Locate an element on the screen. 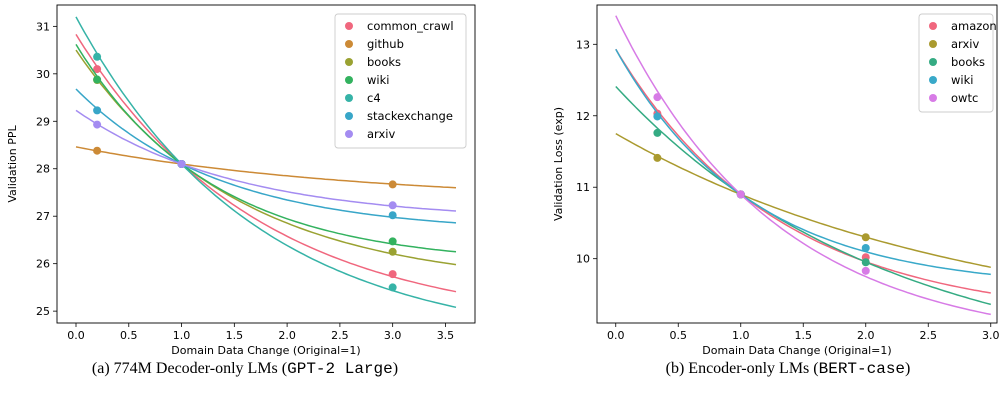  legend-marker-owtc is located at coordinates (933, 98).